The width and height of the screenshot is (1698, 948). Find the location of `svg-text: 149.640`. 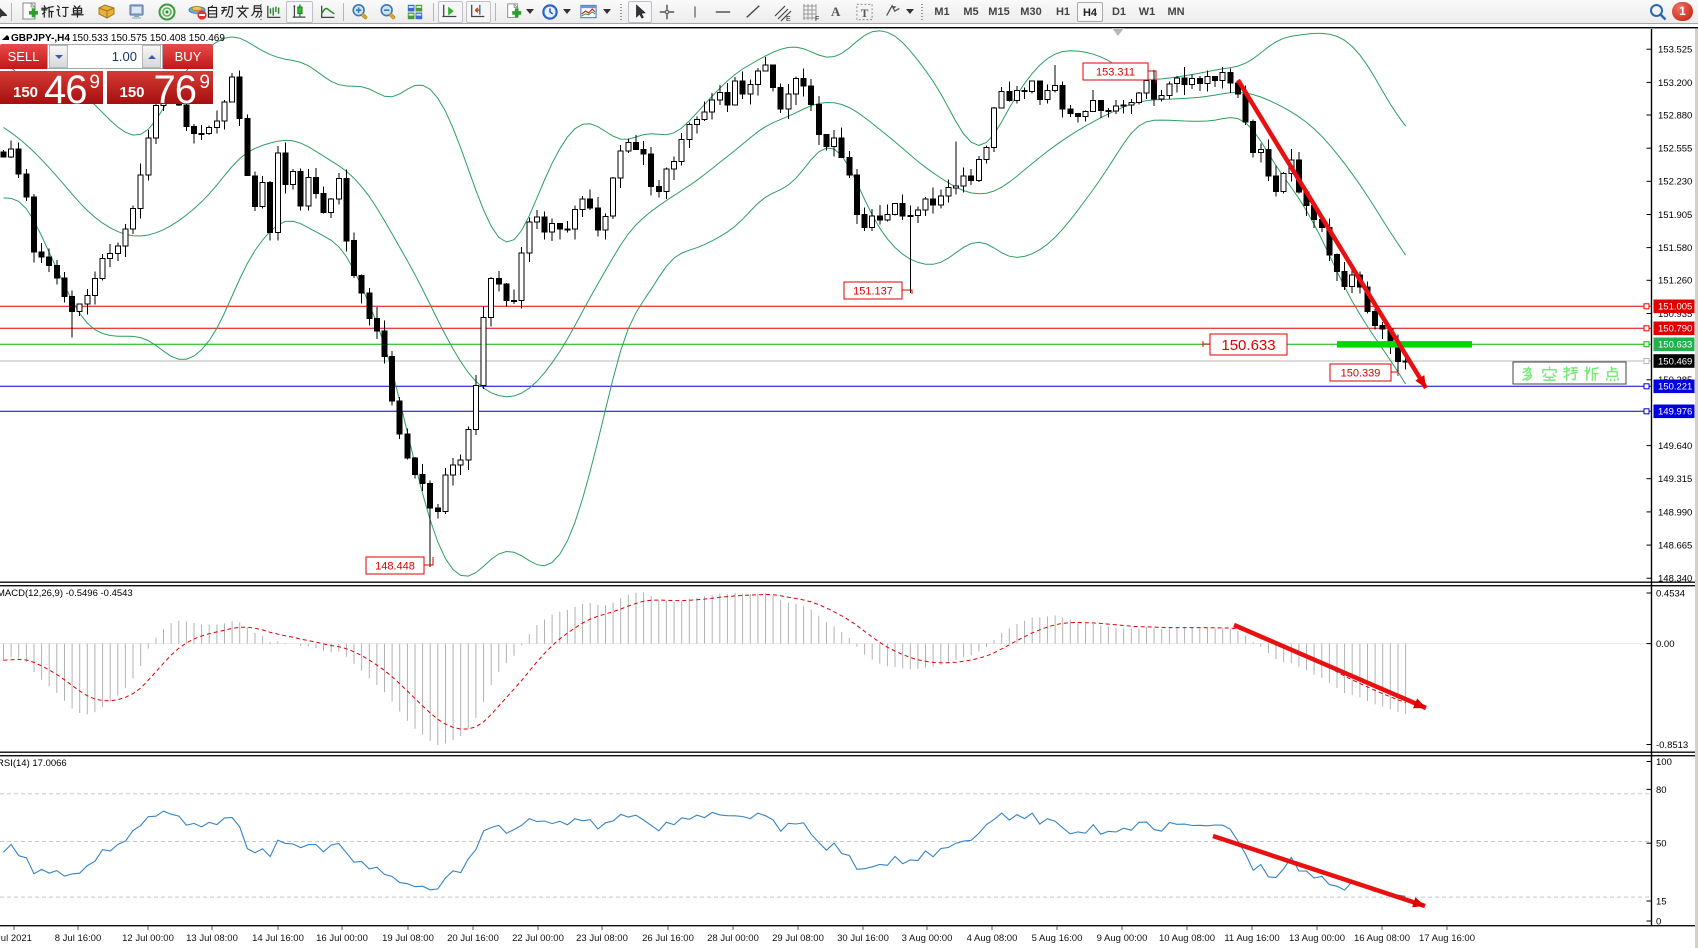

svg-text: 149.640 is located at coordinates (1675, 446).